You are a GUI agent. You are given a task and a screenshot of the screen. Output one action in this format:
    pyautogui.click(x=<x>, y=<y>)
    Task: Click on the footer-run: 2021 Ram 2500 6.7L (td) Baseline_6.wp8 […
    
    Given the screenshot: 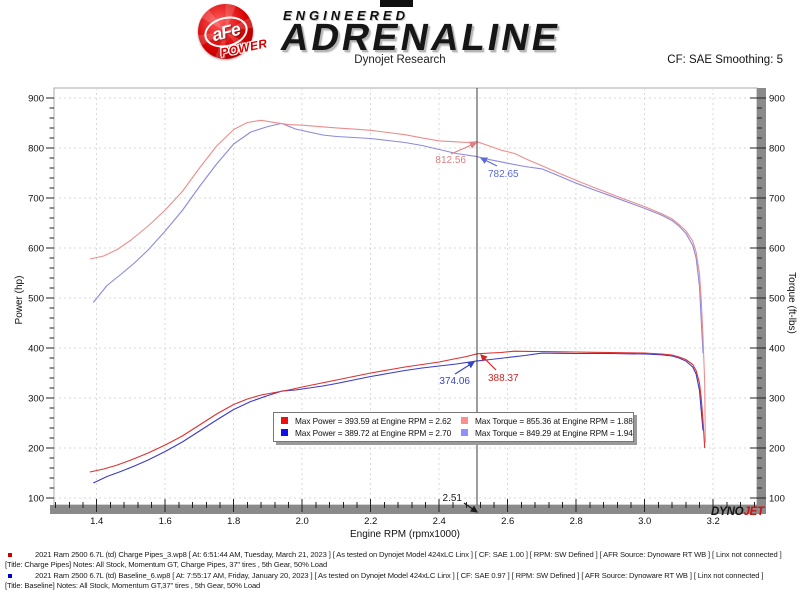 What is the action you would take?
    pyautogui.click(x=400, y=581)
    